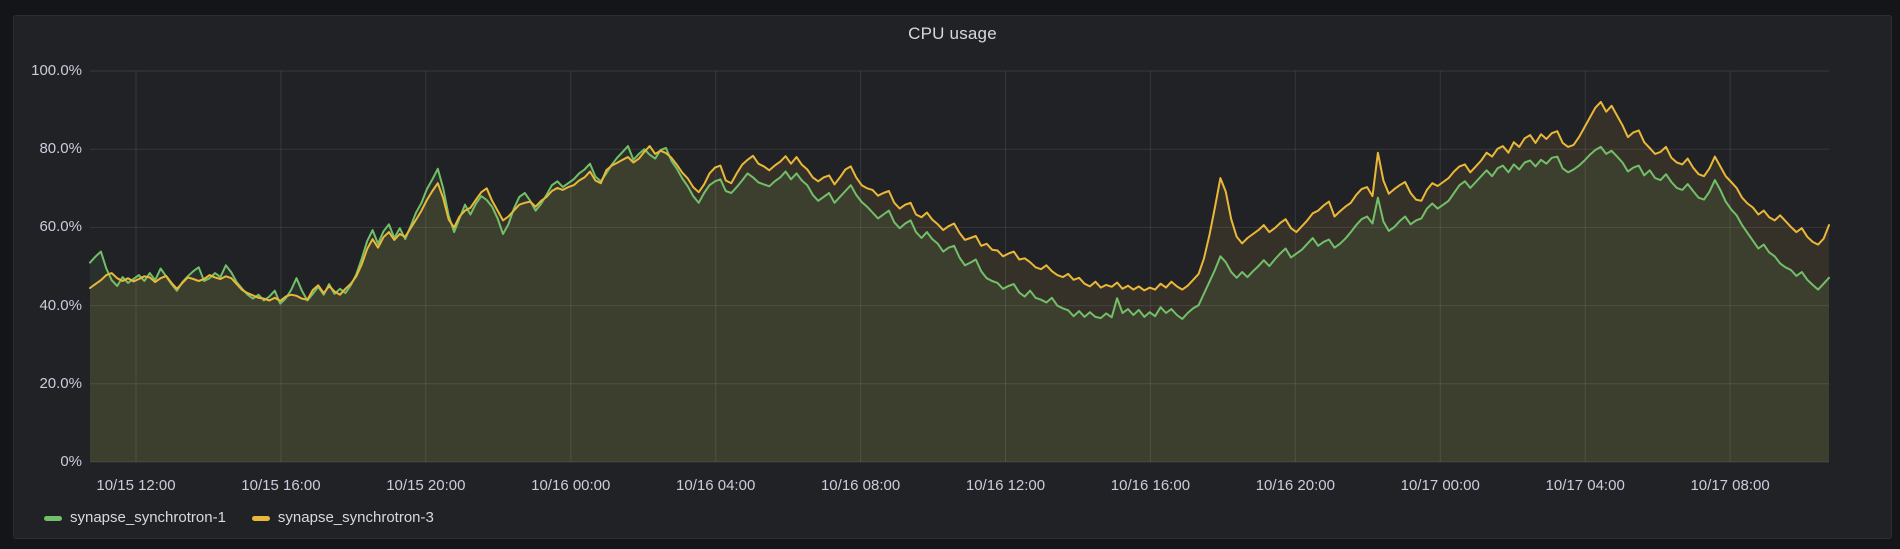 The image size is (1900, 549). Describe the element at coordinates (71, 461) in the screenshot. I see `y-axis-tick-label: 0%` at that location.